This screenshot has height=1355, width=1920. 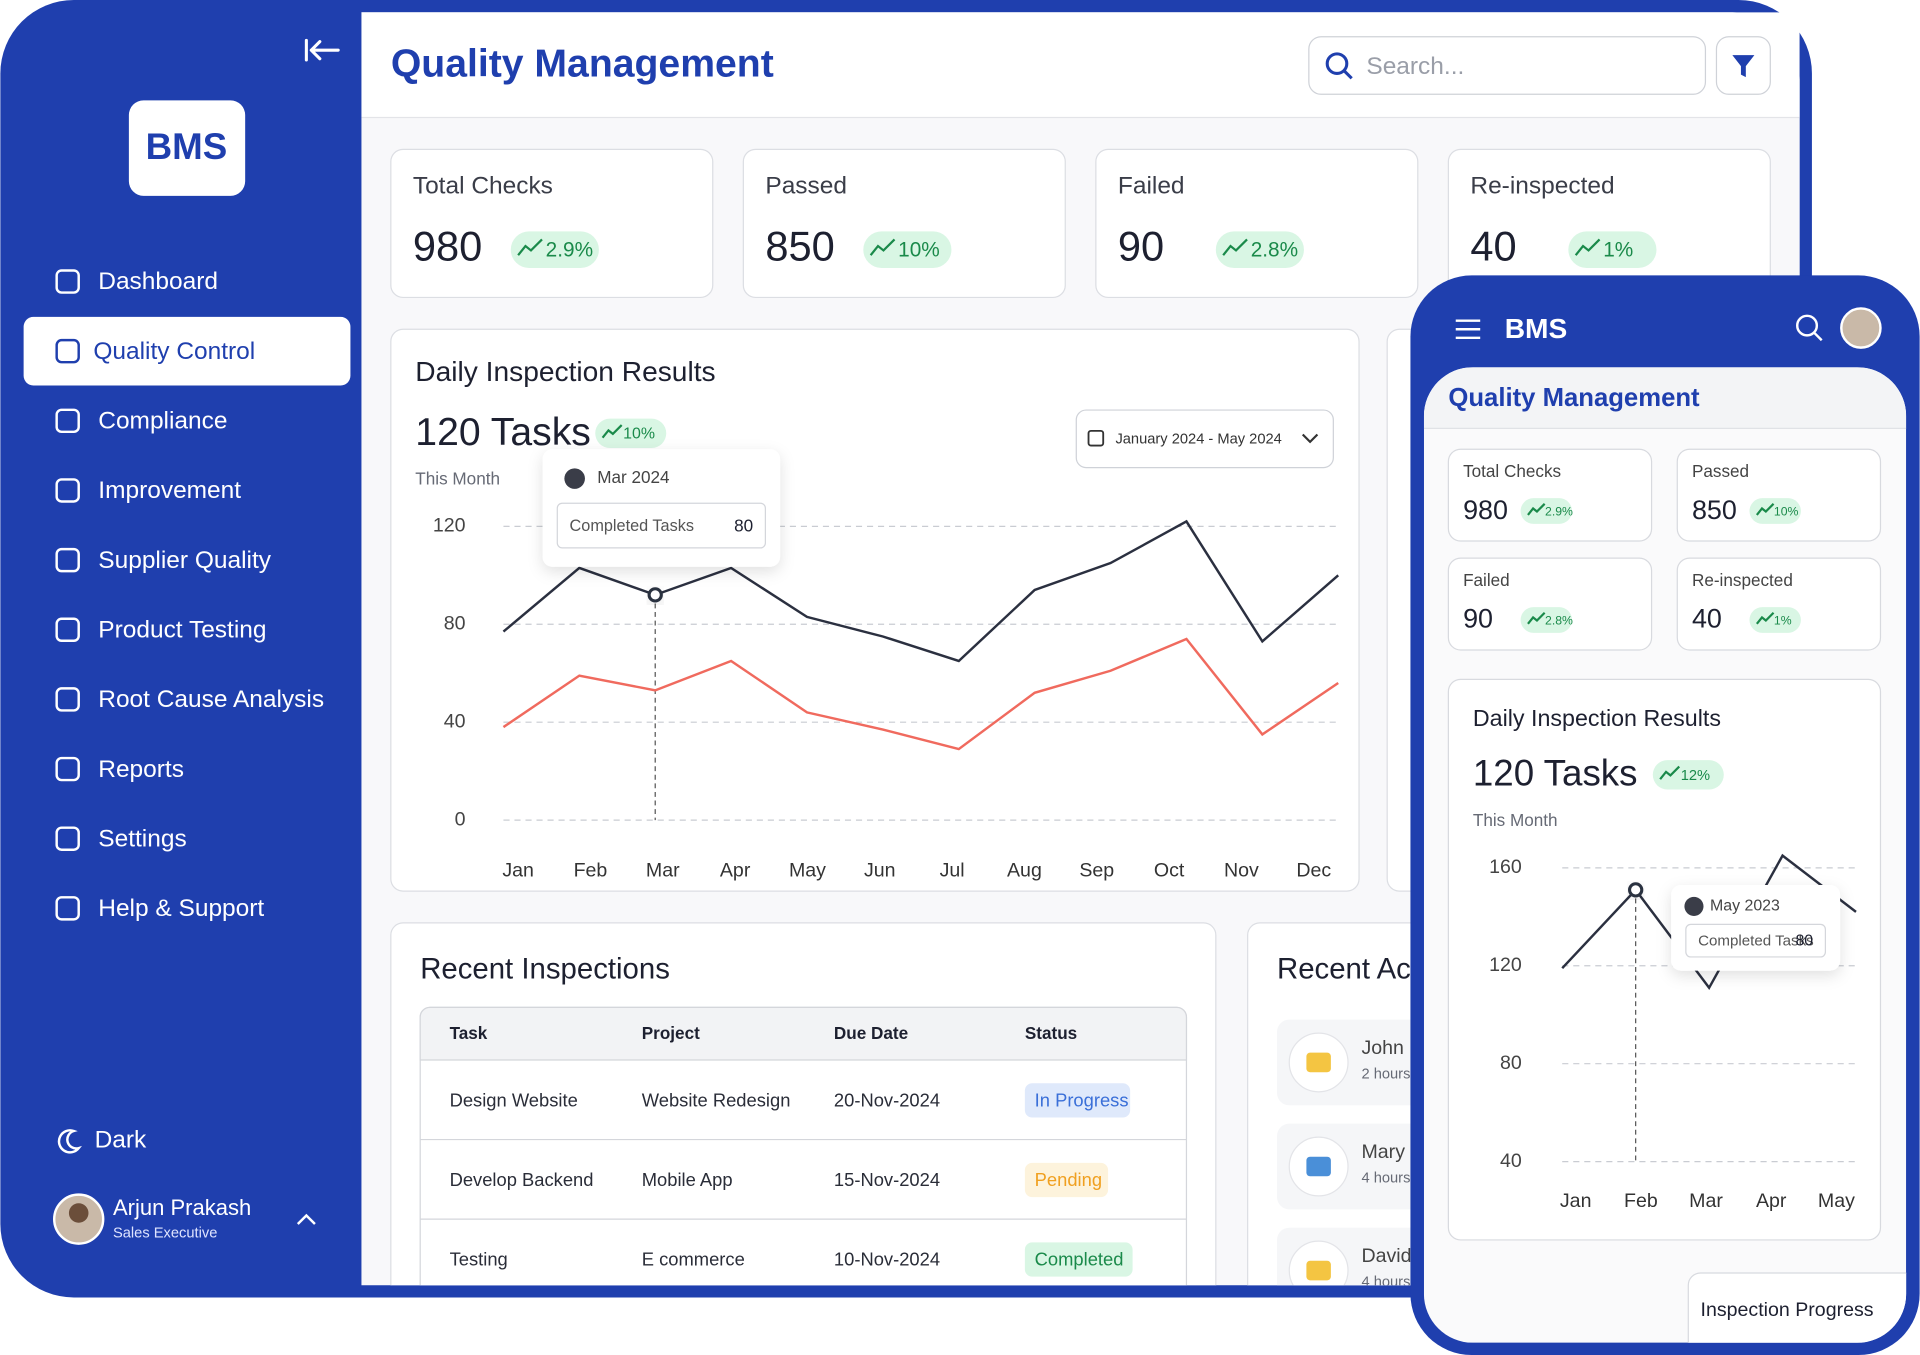 I want to click on phone-stat-label: Re-inspected, so click(x=1742, y=580).